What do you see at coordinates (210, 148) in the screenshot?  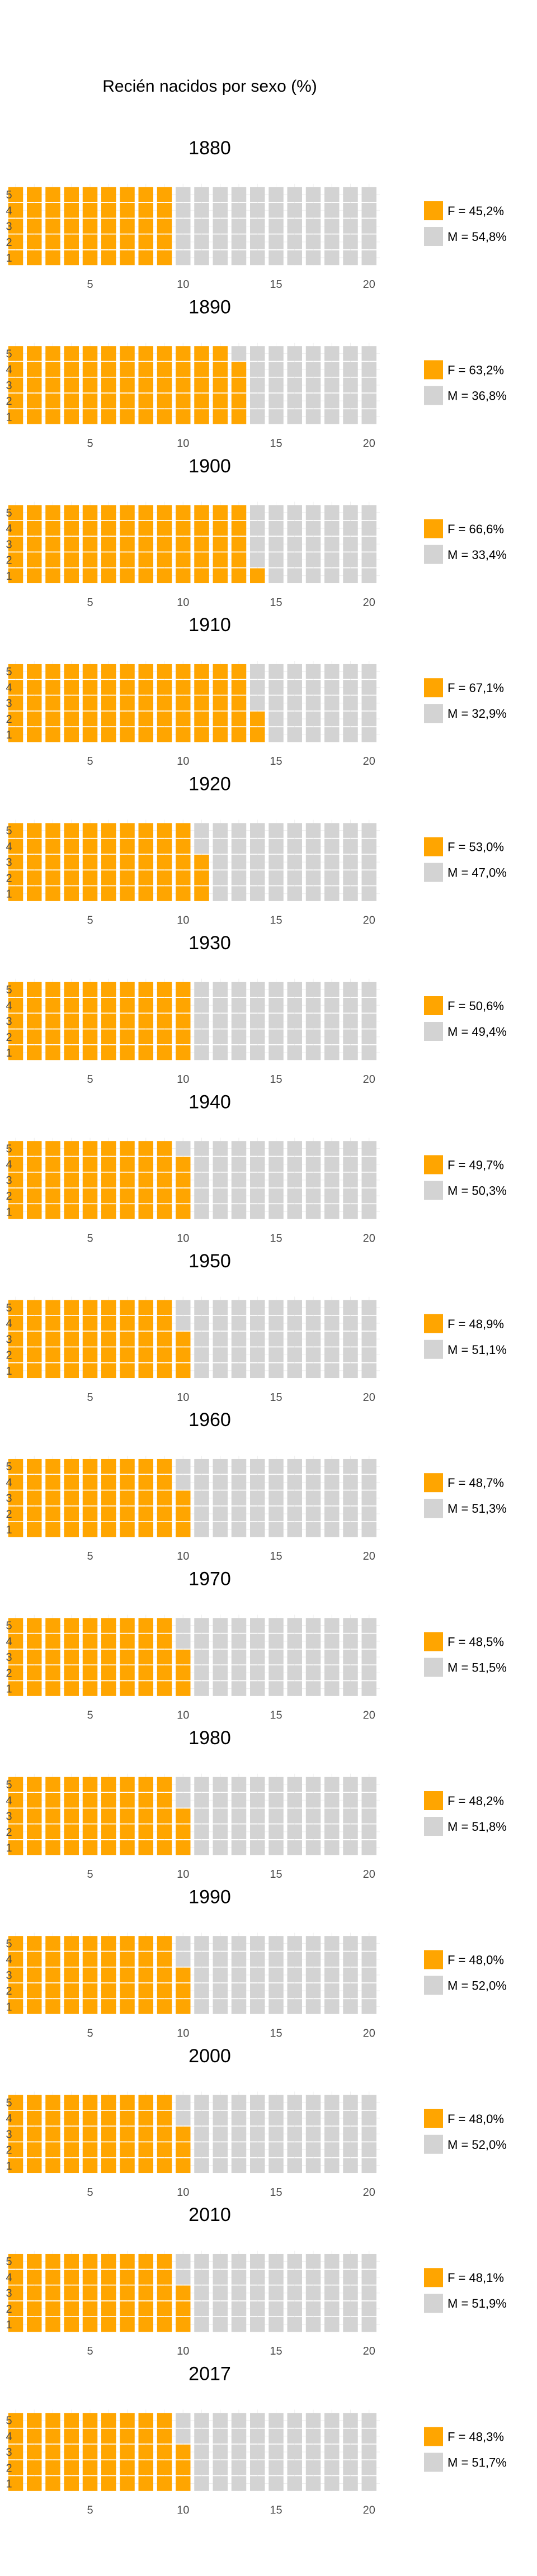 I see `waffle-title: 1880` at bounding box center [210, 148].